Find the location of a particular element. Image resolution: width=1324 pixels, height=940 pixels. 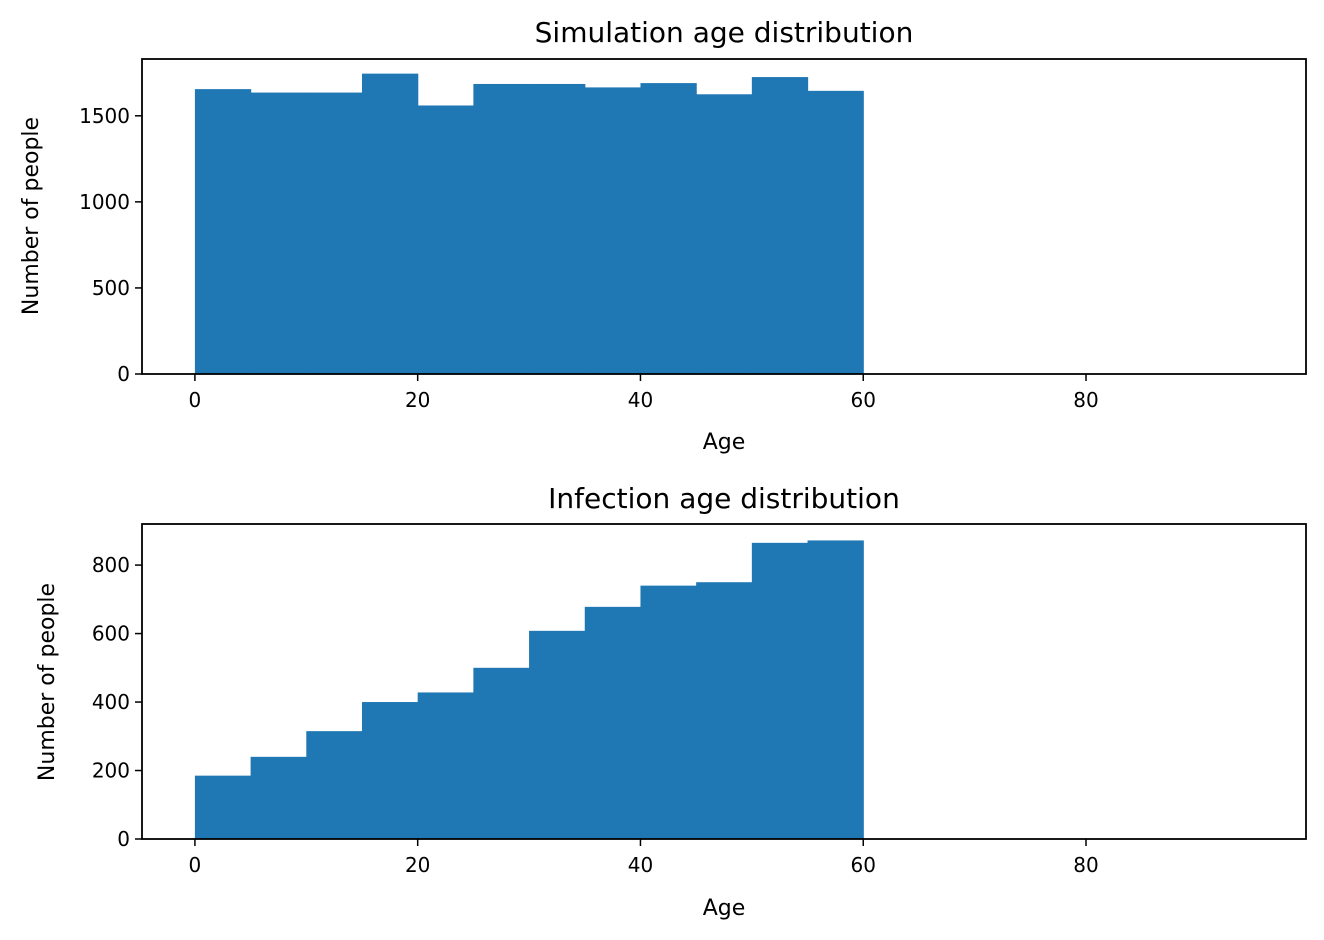

y-ticks: 0 500 1000 1500 is located at coordinates (110, 245).